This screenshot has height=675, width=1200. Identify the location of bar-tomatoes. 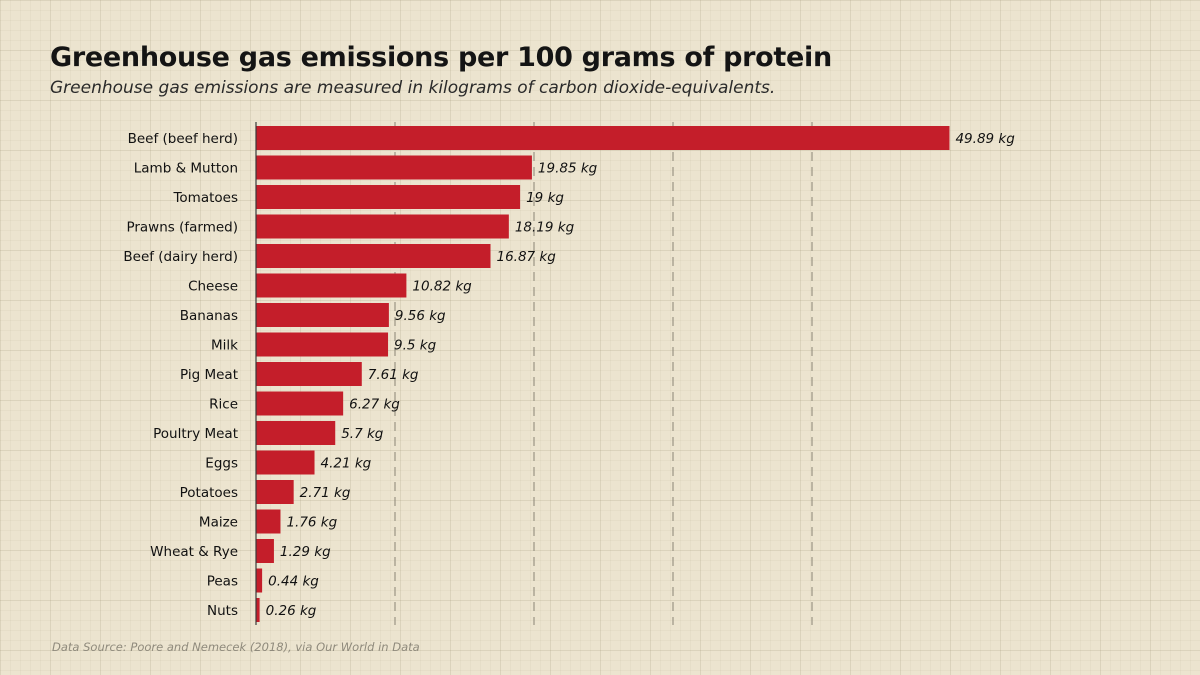
(388, 197).